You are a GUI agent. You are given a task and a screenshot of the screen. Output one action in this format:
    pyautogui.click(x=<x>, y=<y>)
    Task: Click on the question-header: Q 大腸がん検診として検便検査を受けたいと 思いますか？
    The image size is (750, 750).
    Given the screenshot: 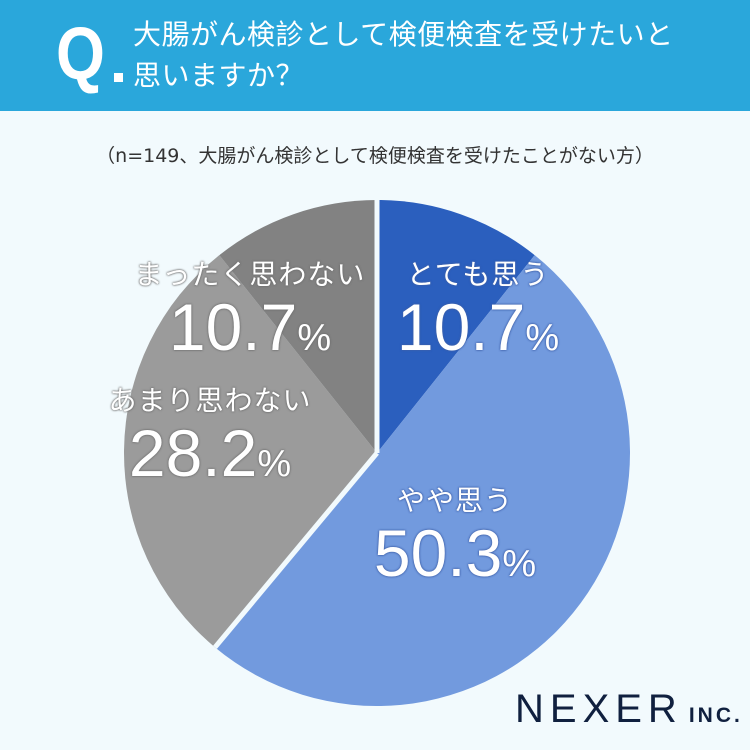 What is the action you would take?
    pyautogui.click(x=375, y=55)
    